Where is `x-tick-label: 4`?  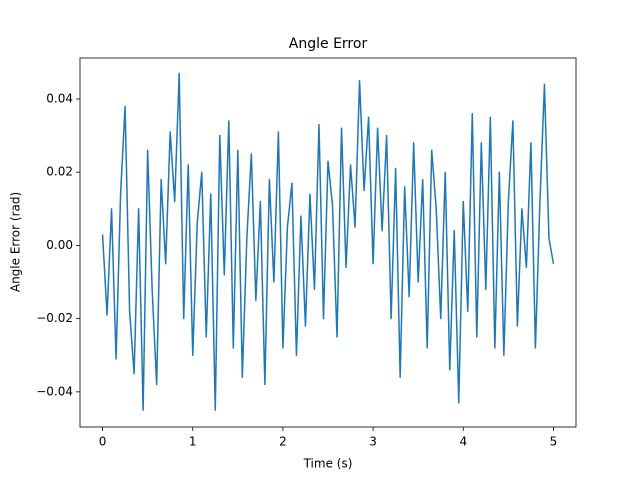
x-tick-label: 4 is located at coordinates (463, 442).